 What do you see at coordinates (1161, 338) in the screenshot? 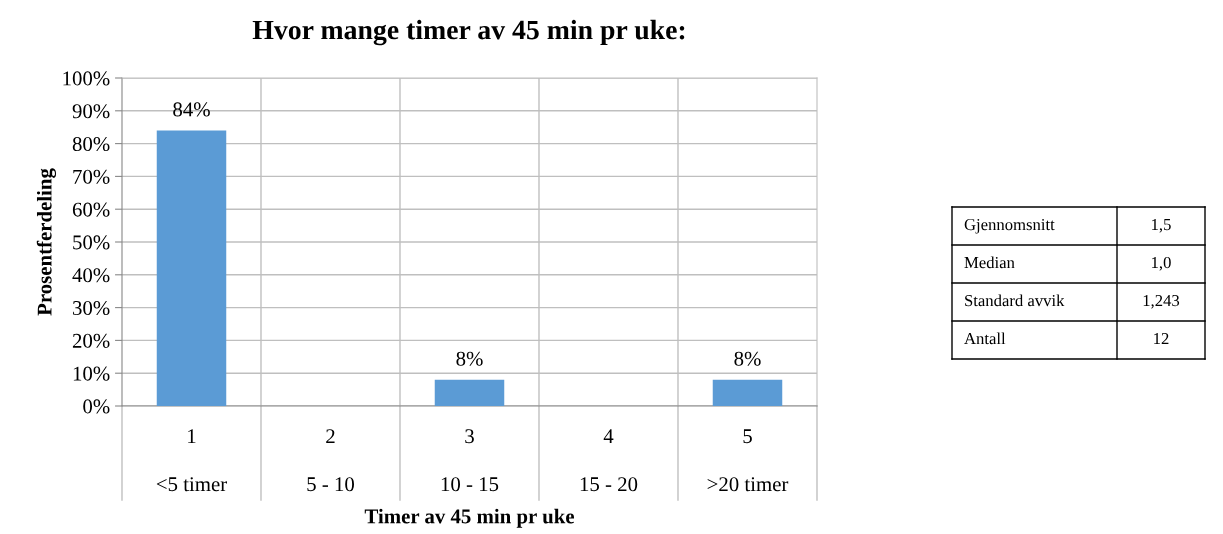
I see `text: 12` at bounding box center [1161, 338].